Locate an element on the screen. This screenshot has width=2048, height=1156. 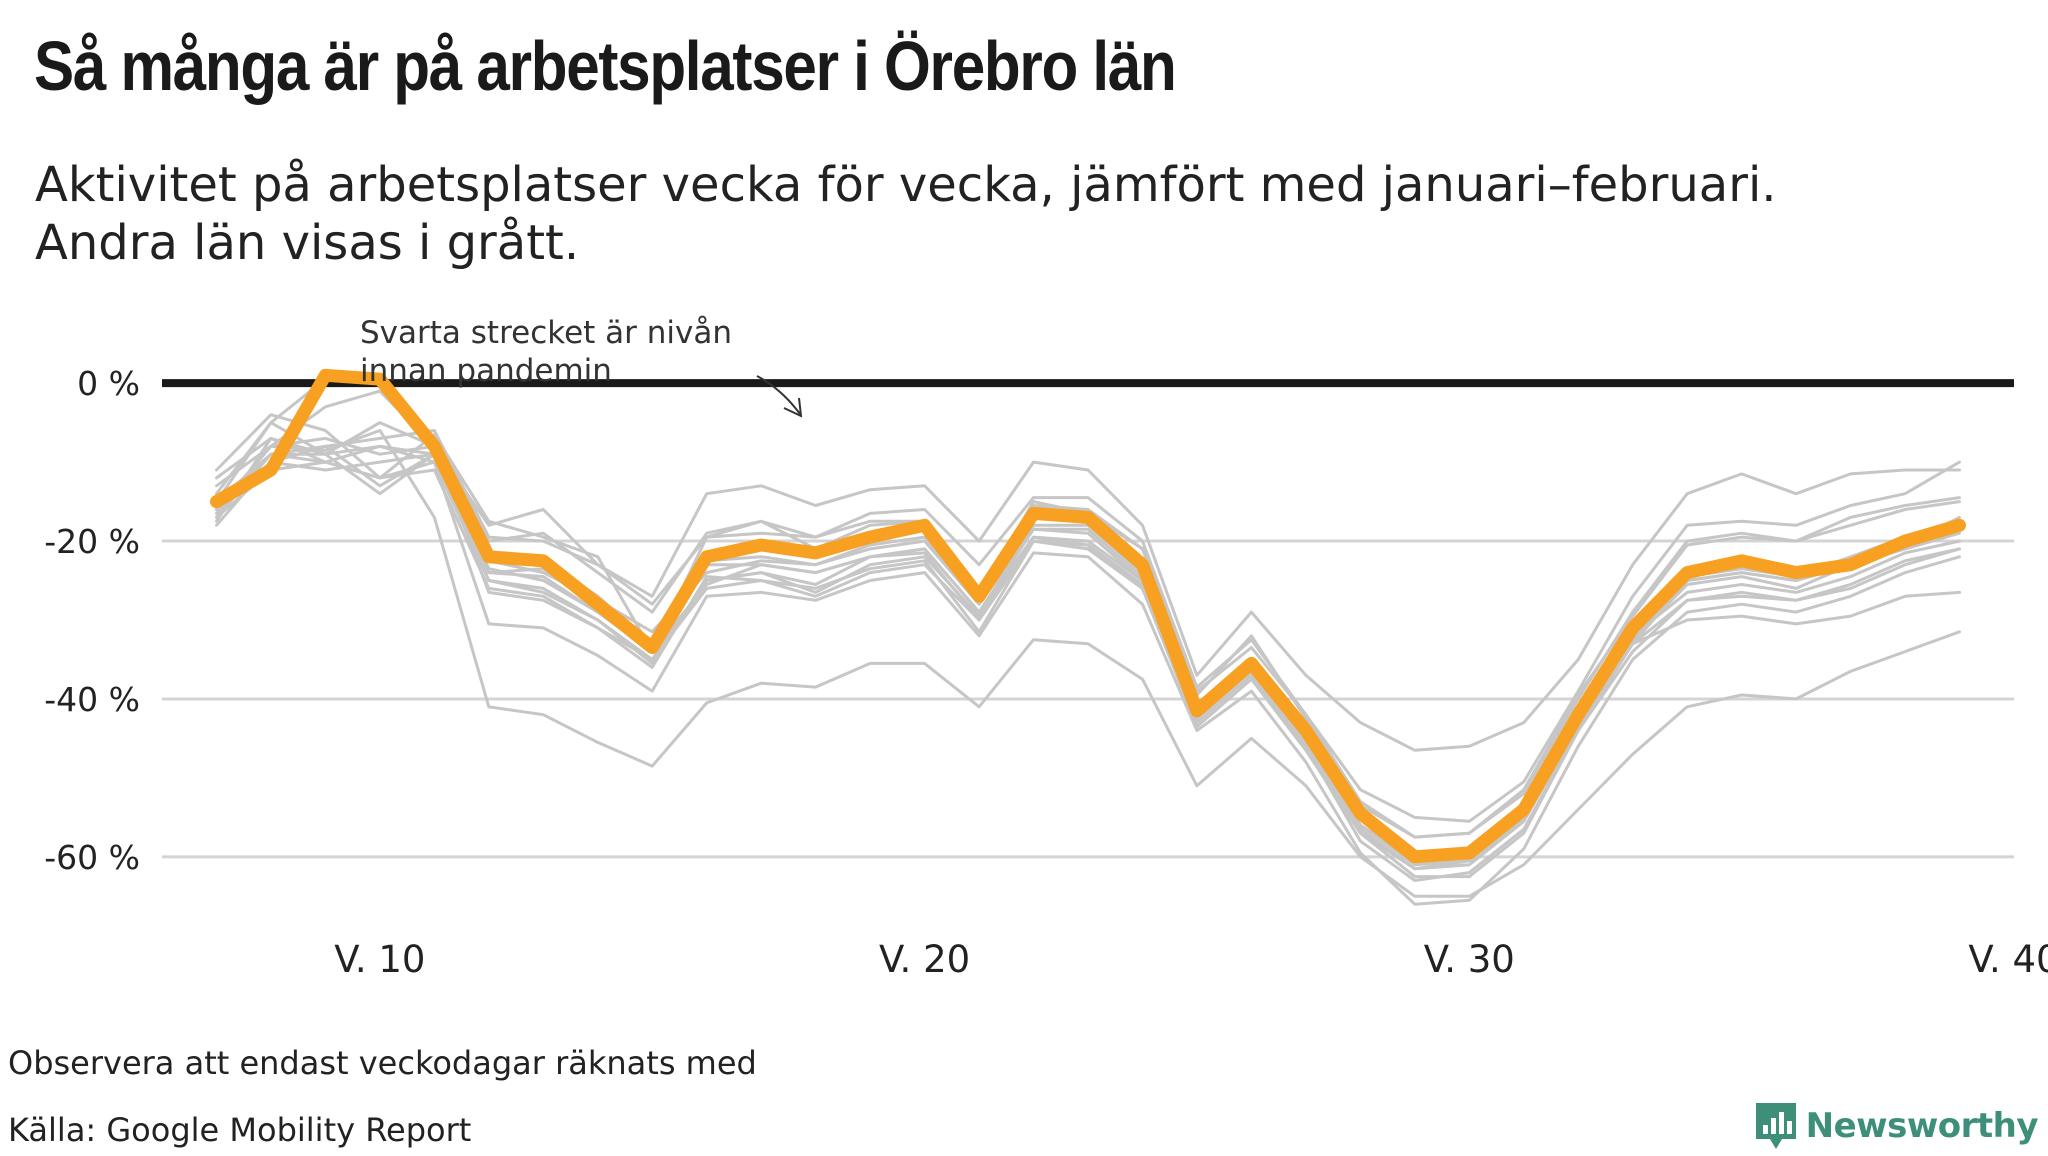
y-tick-label: -60 % is located at coordinates (92, 857).